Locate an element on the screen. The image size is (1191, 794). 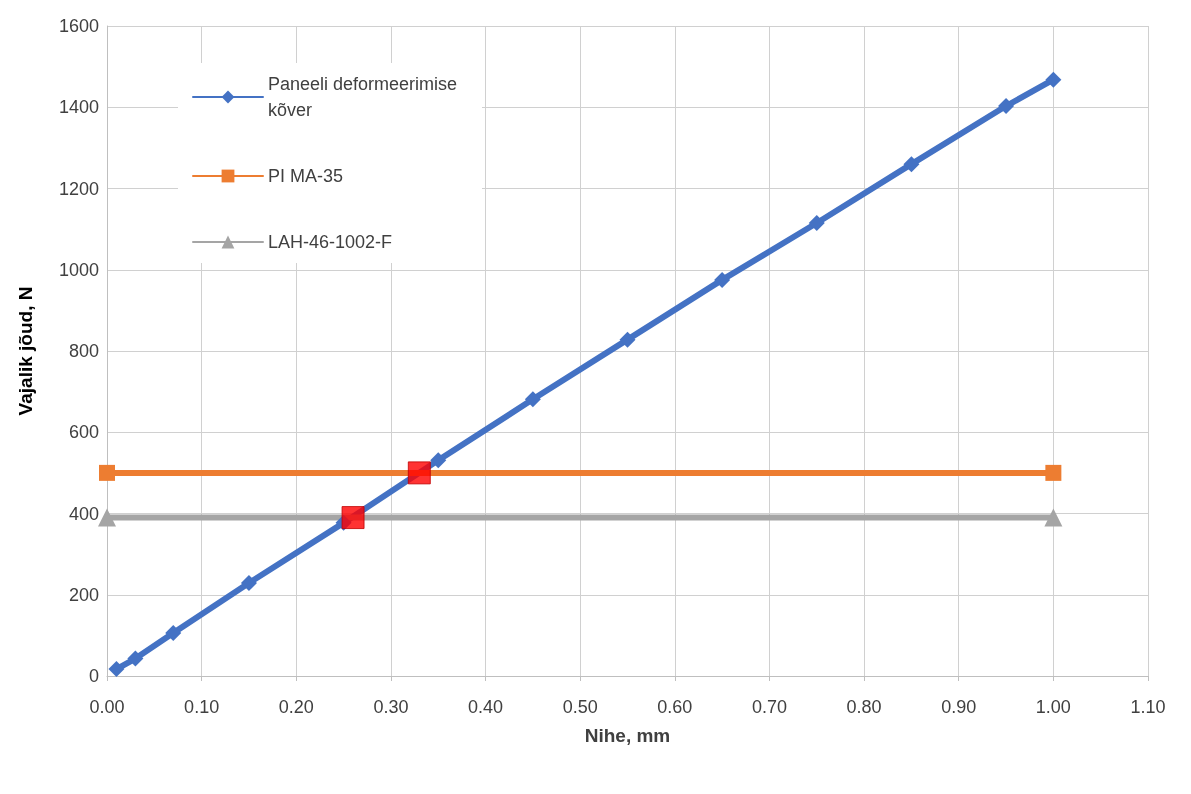
x-tick-label: 0.50 is located at coordinates (580, 707).